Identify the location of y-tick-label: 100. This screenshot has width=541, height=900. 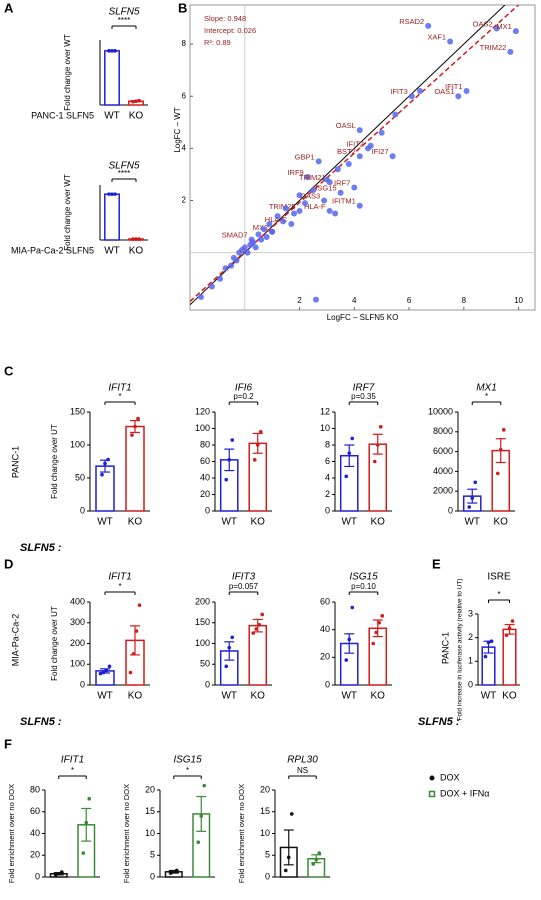
(202, 643).